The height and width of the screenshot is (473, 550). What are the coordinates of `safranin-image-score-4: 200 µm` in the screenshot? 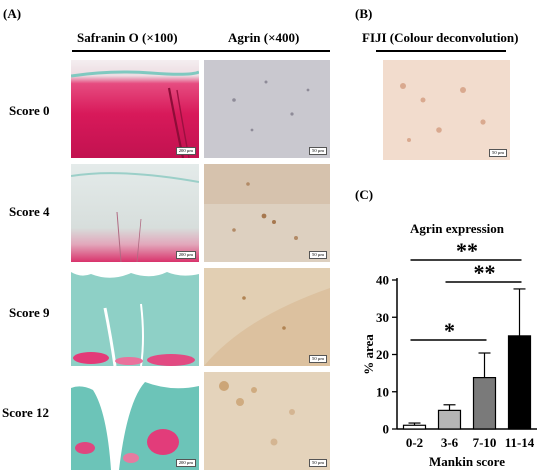 It's located at (135, 213).